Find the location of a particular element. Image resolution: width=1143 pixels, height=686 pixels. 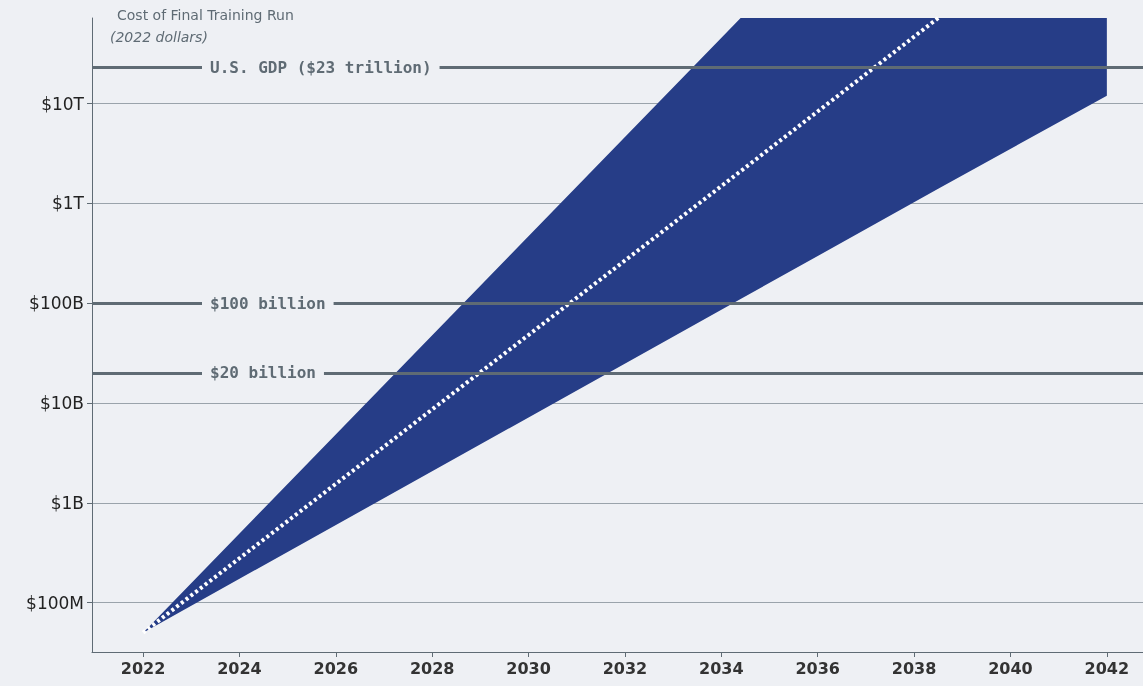

x-tick-label: 2042 is located at coordinates (1107, 668).